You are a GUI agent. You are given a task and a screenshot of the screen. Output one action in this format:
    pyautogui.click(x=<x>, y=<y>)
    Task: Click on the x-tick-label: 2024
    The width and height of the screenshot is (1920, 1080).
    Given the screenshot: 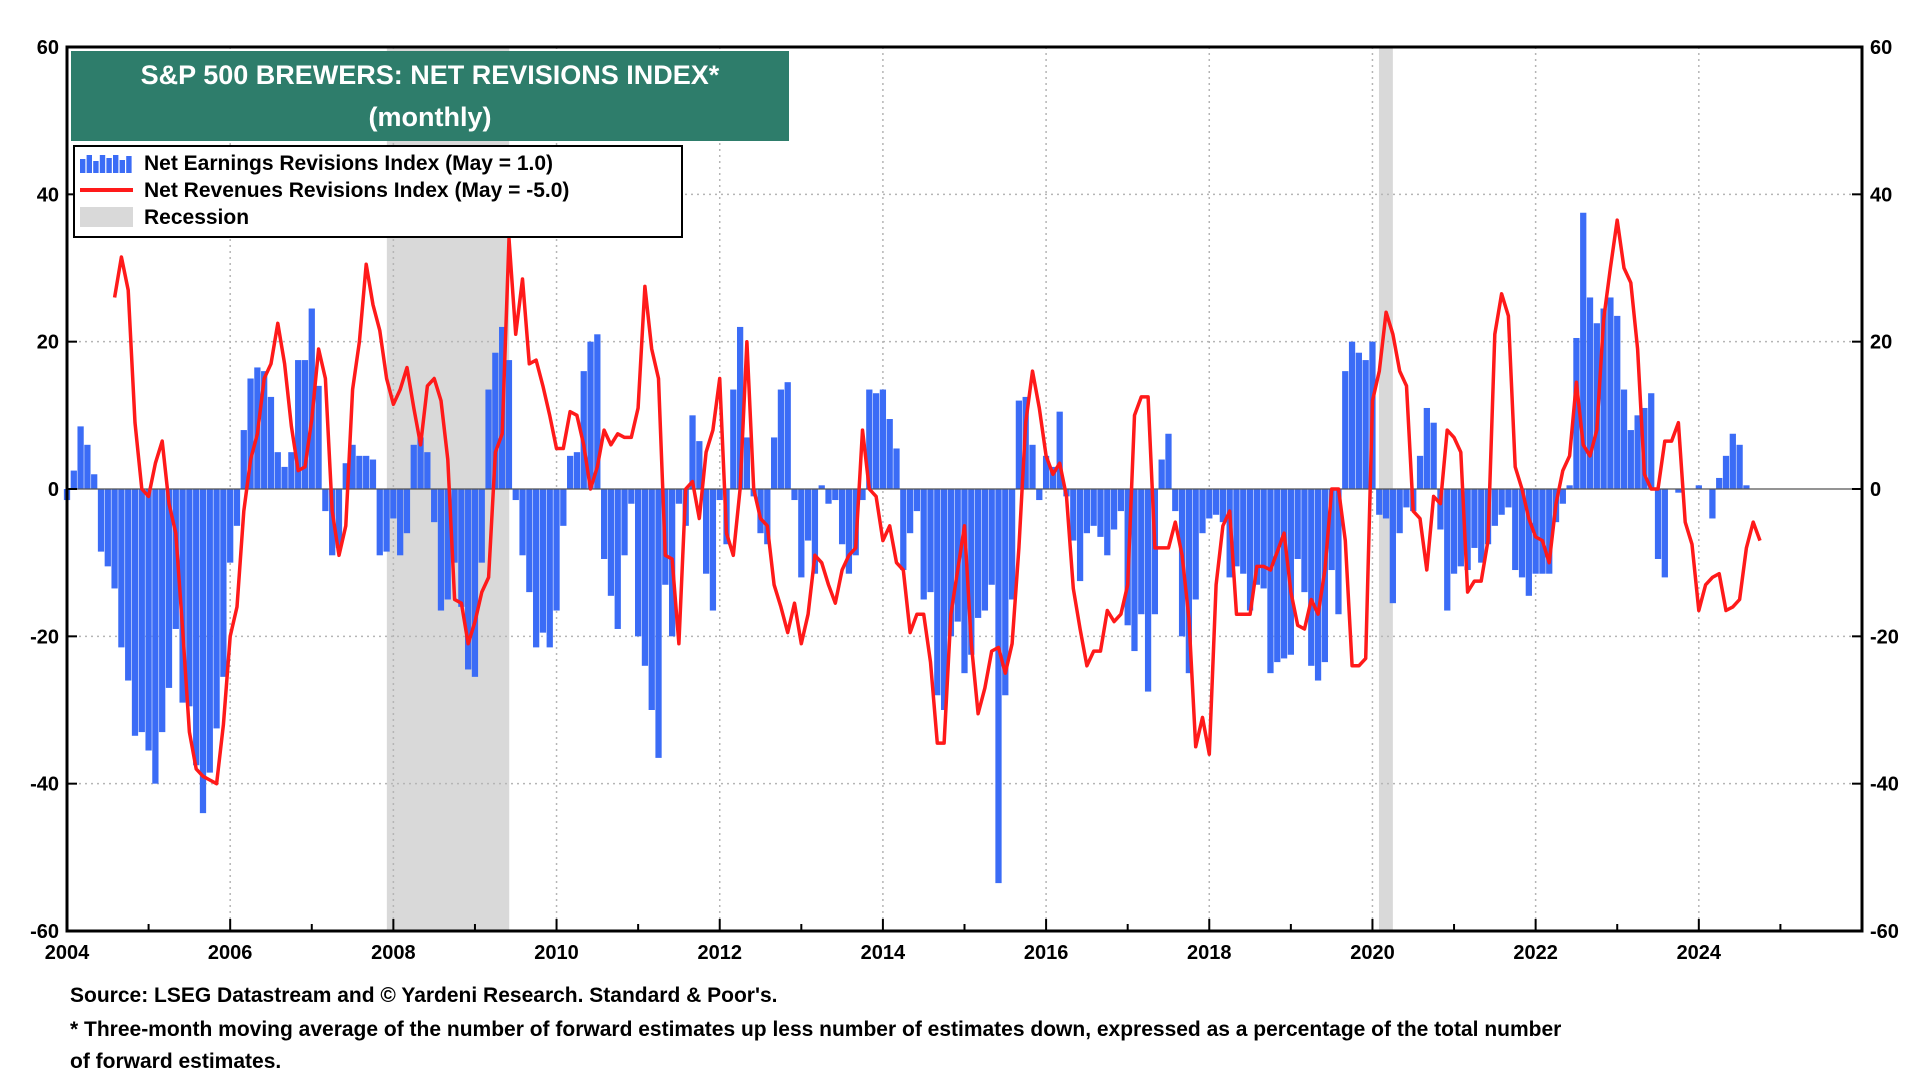 What is the action you would take?
    pyautogui.click(x=1699, y=953)
    